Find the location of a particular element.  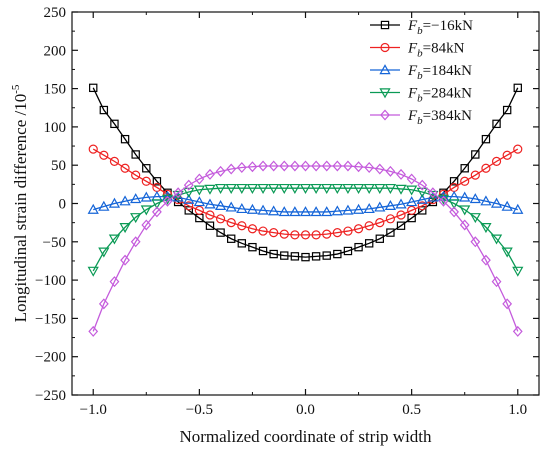

y-tick-label: −250 is located at coordinates (50, 396).